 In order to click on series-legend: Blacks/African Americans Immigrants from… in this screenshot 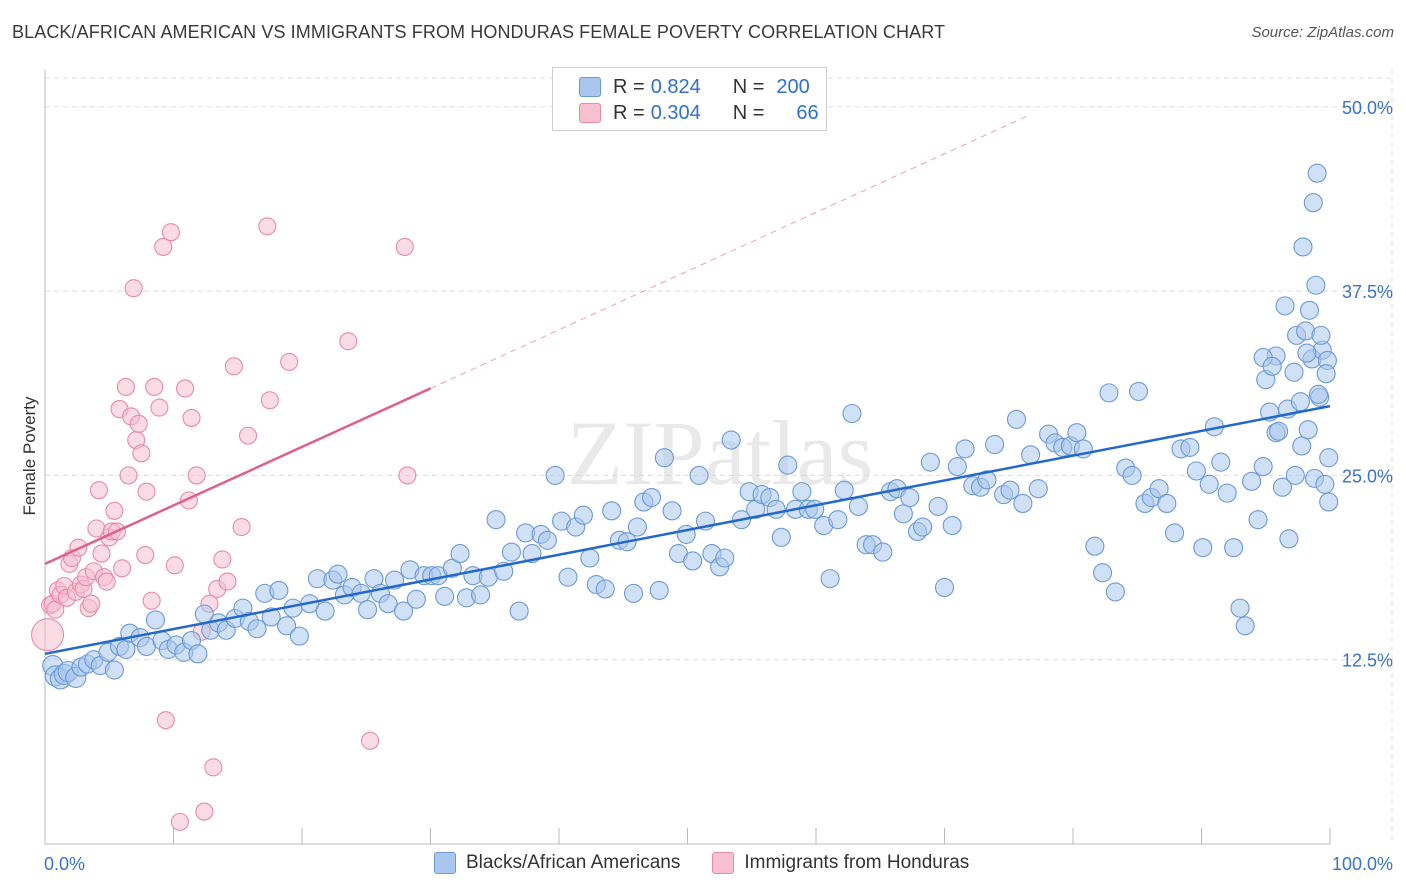, I will do `click(717, 863)`.